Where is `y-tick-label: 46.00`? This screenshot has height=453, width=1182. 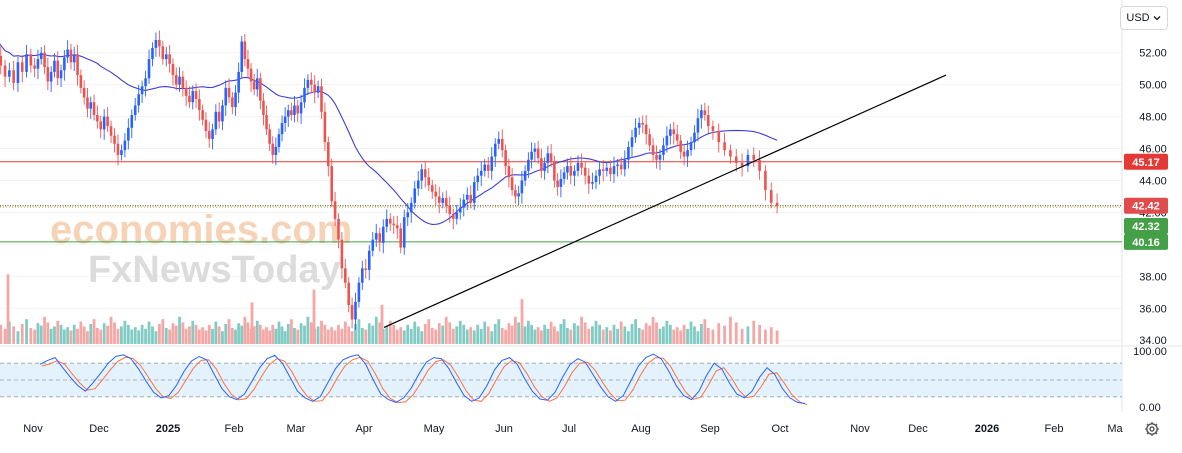
y-tick-label: 46.00 is located at coordinates (1153, 150).